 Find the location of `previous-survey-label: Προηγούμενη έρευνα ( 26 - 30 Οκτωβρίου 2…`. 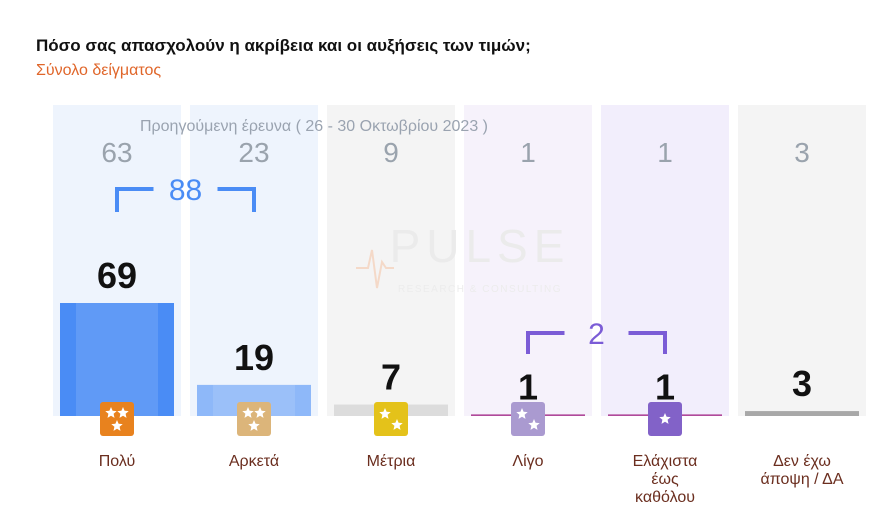

previous-survey-label: Προηγούμενη έρευνα ( 26 - 30 Οκτωβρίου 2… is located at coordinates (314, 126).